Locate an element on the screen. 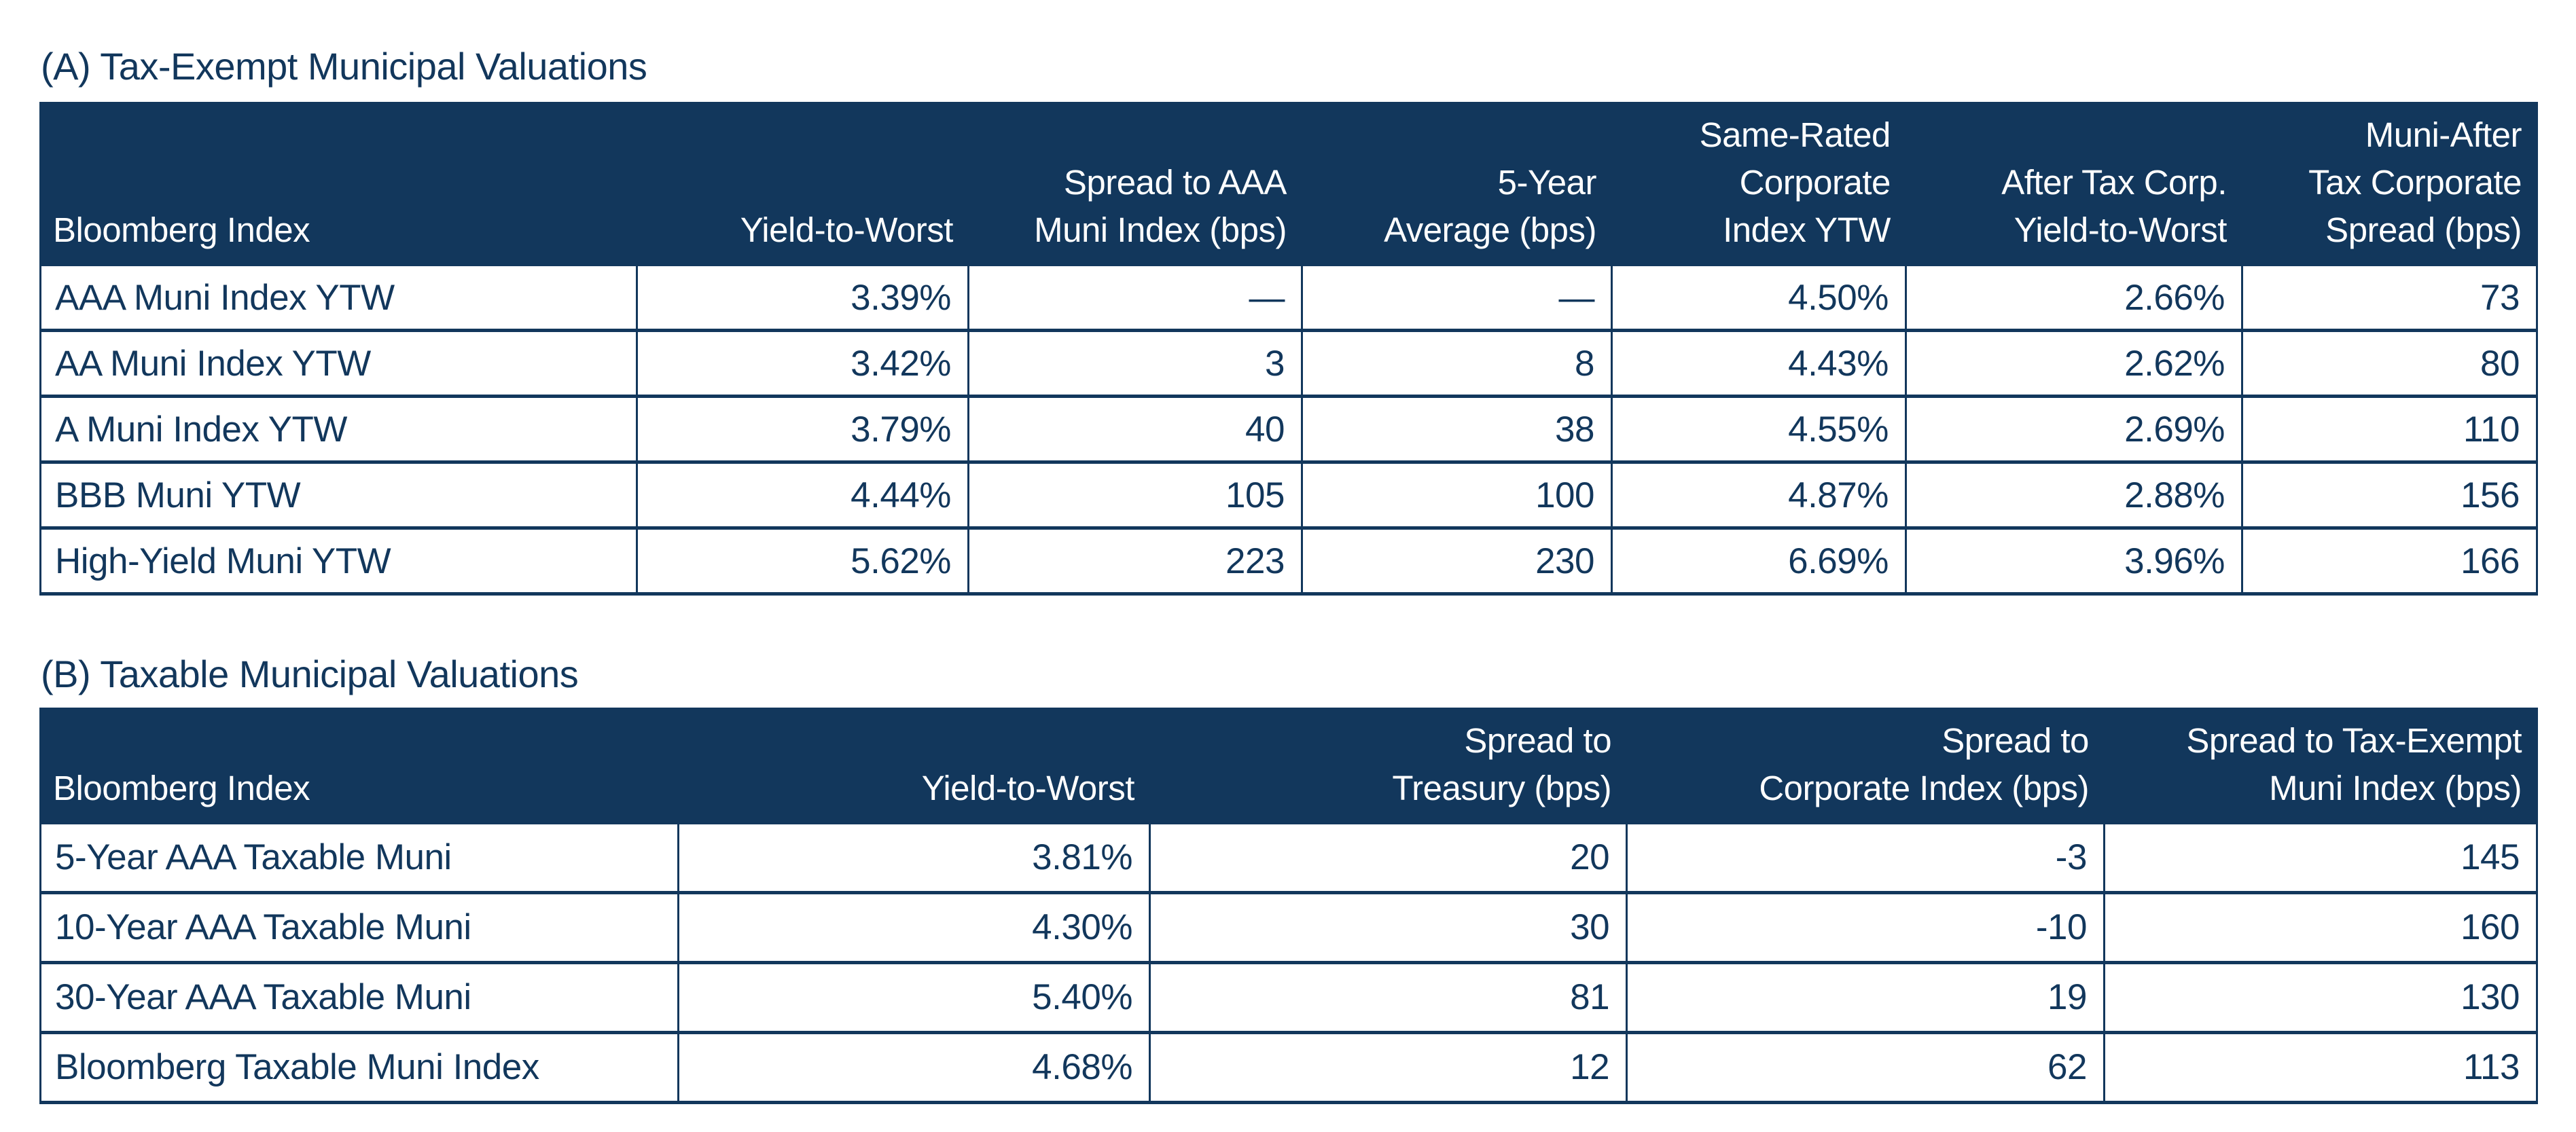  cell-value: 145 is located at coordinates (2321, 859).